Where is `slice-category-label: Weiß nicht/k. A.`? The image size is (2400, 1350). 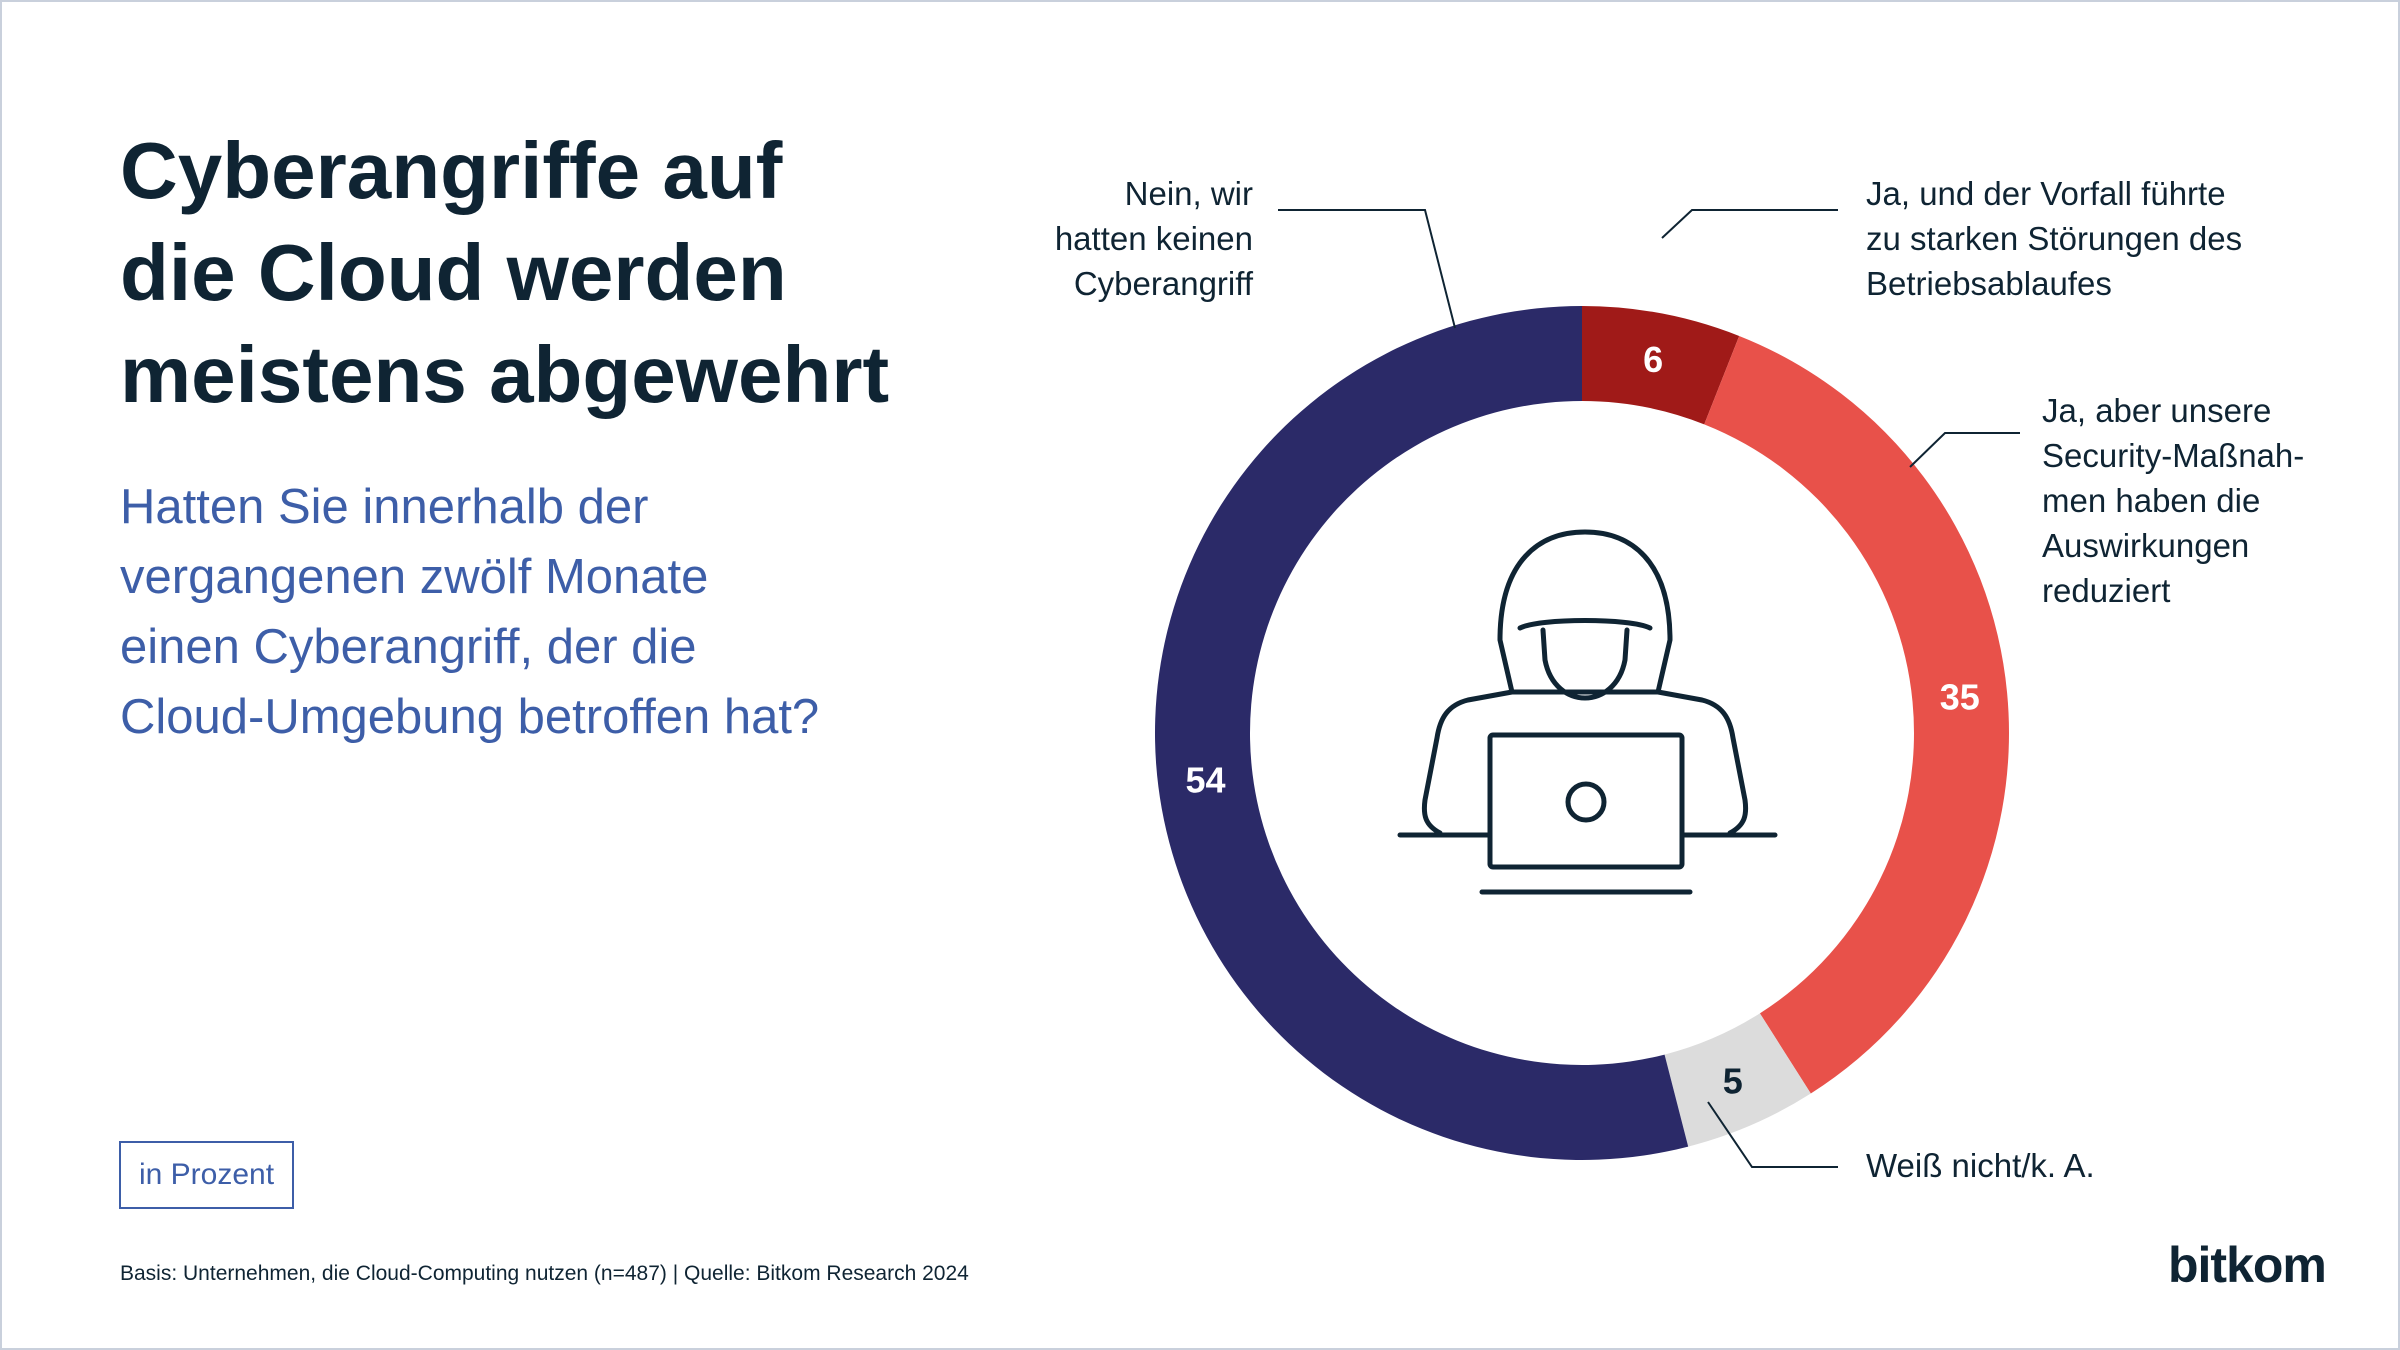
slice-category-label: Weiß nicht/k. A. is located at coordinates (1980, 1165).